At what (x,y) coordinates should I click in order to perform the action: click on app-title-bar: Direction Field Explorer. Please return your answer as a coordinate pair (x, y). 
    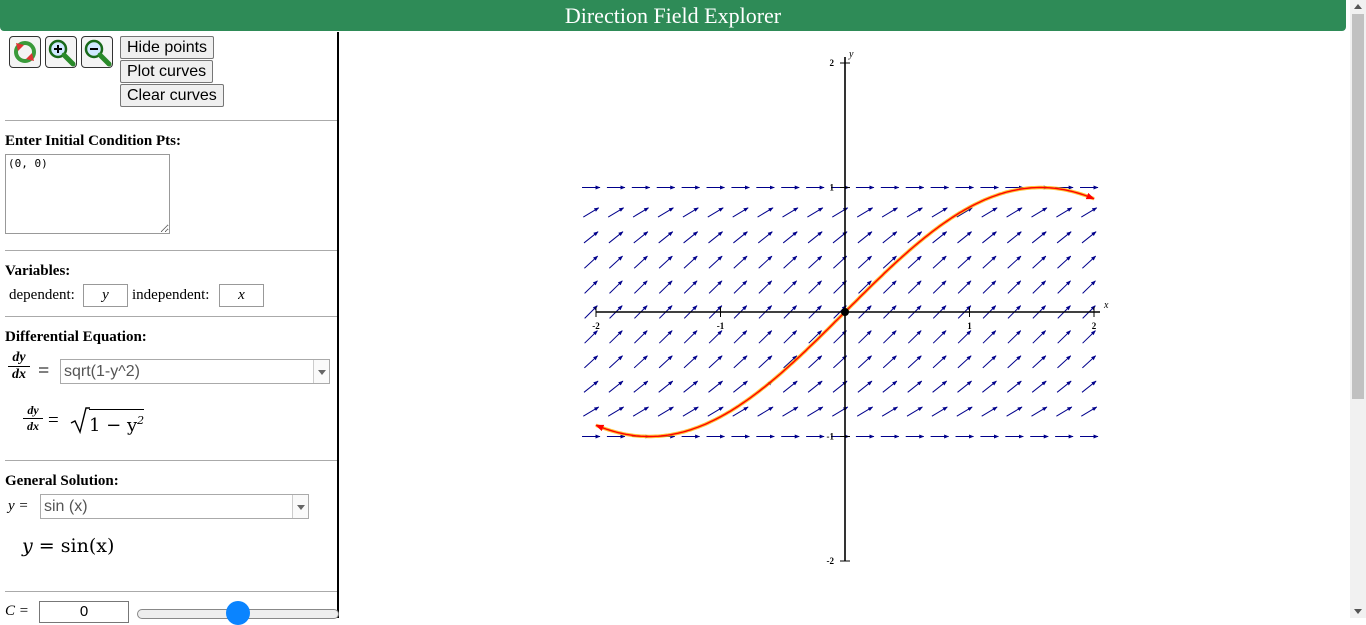
    Looking at the image, I should click on (673, 15).